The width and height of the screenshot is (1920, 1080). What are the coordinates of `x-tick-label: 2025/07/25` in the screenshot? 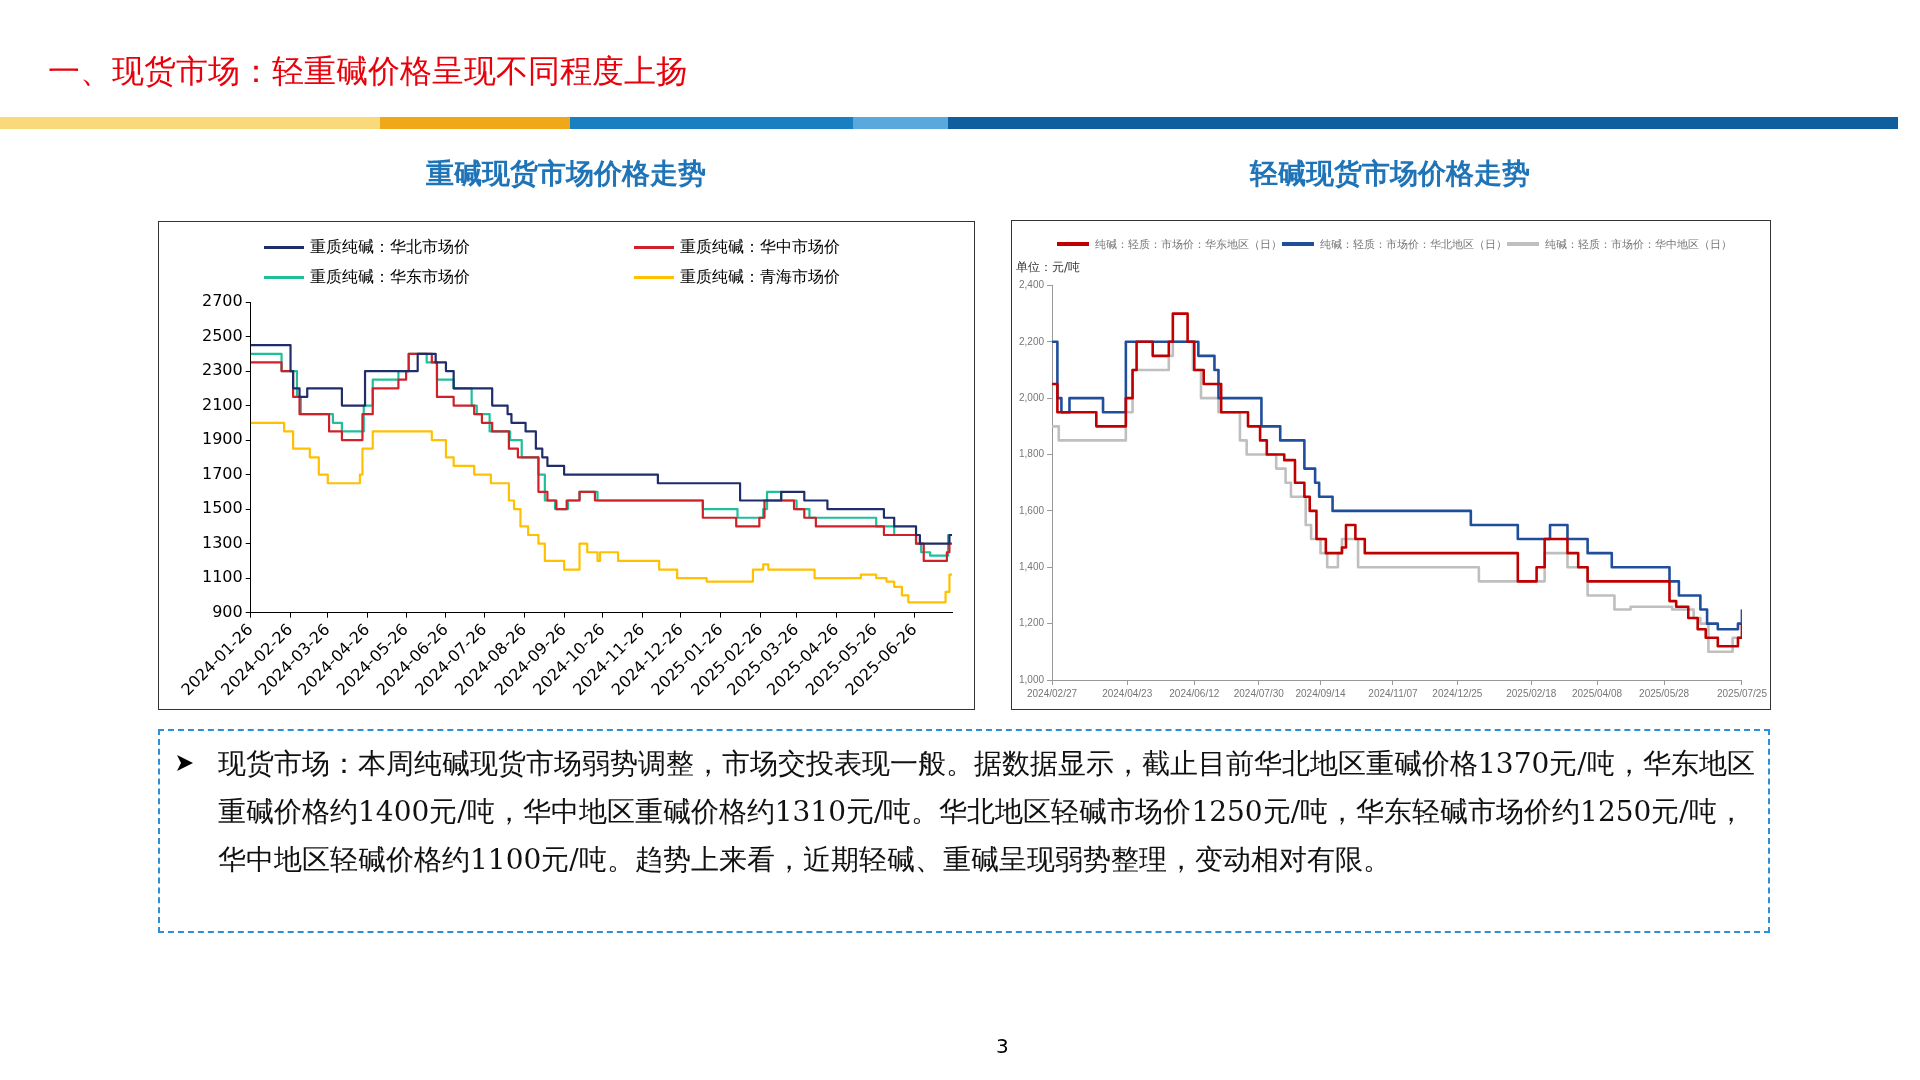 It's located at (1742, 693).